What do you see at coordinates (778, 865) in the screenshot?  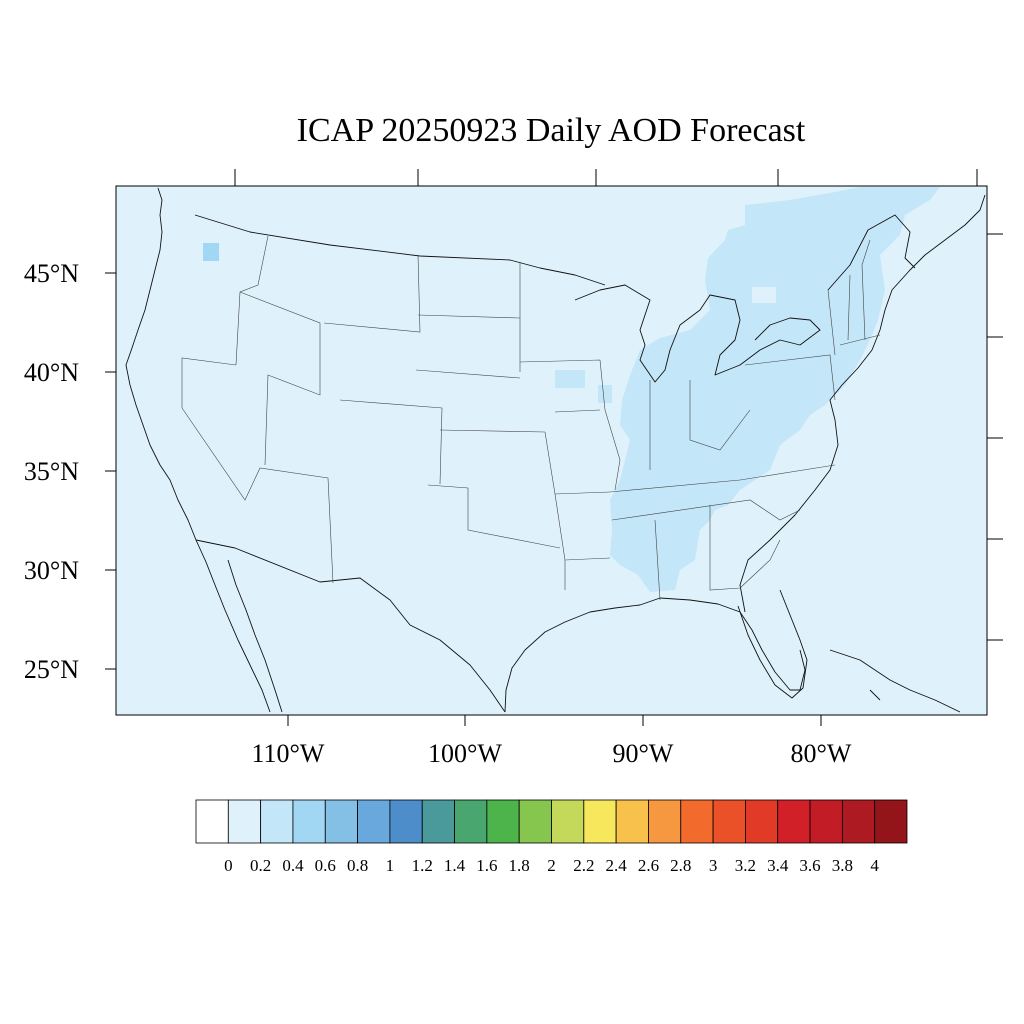 I see `colorbar-label: 3.4` at bounding box center [778, 865].